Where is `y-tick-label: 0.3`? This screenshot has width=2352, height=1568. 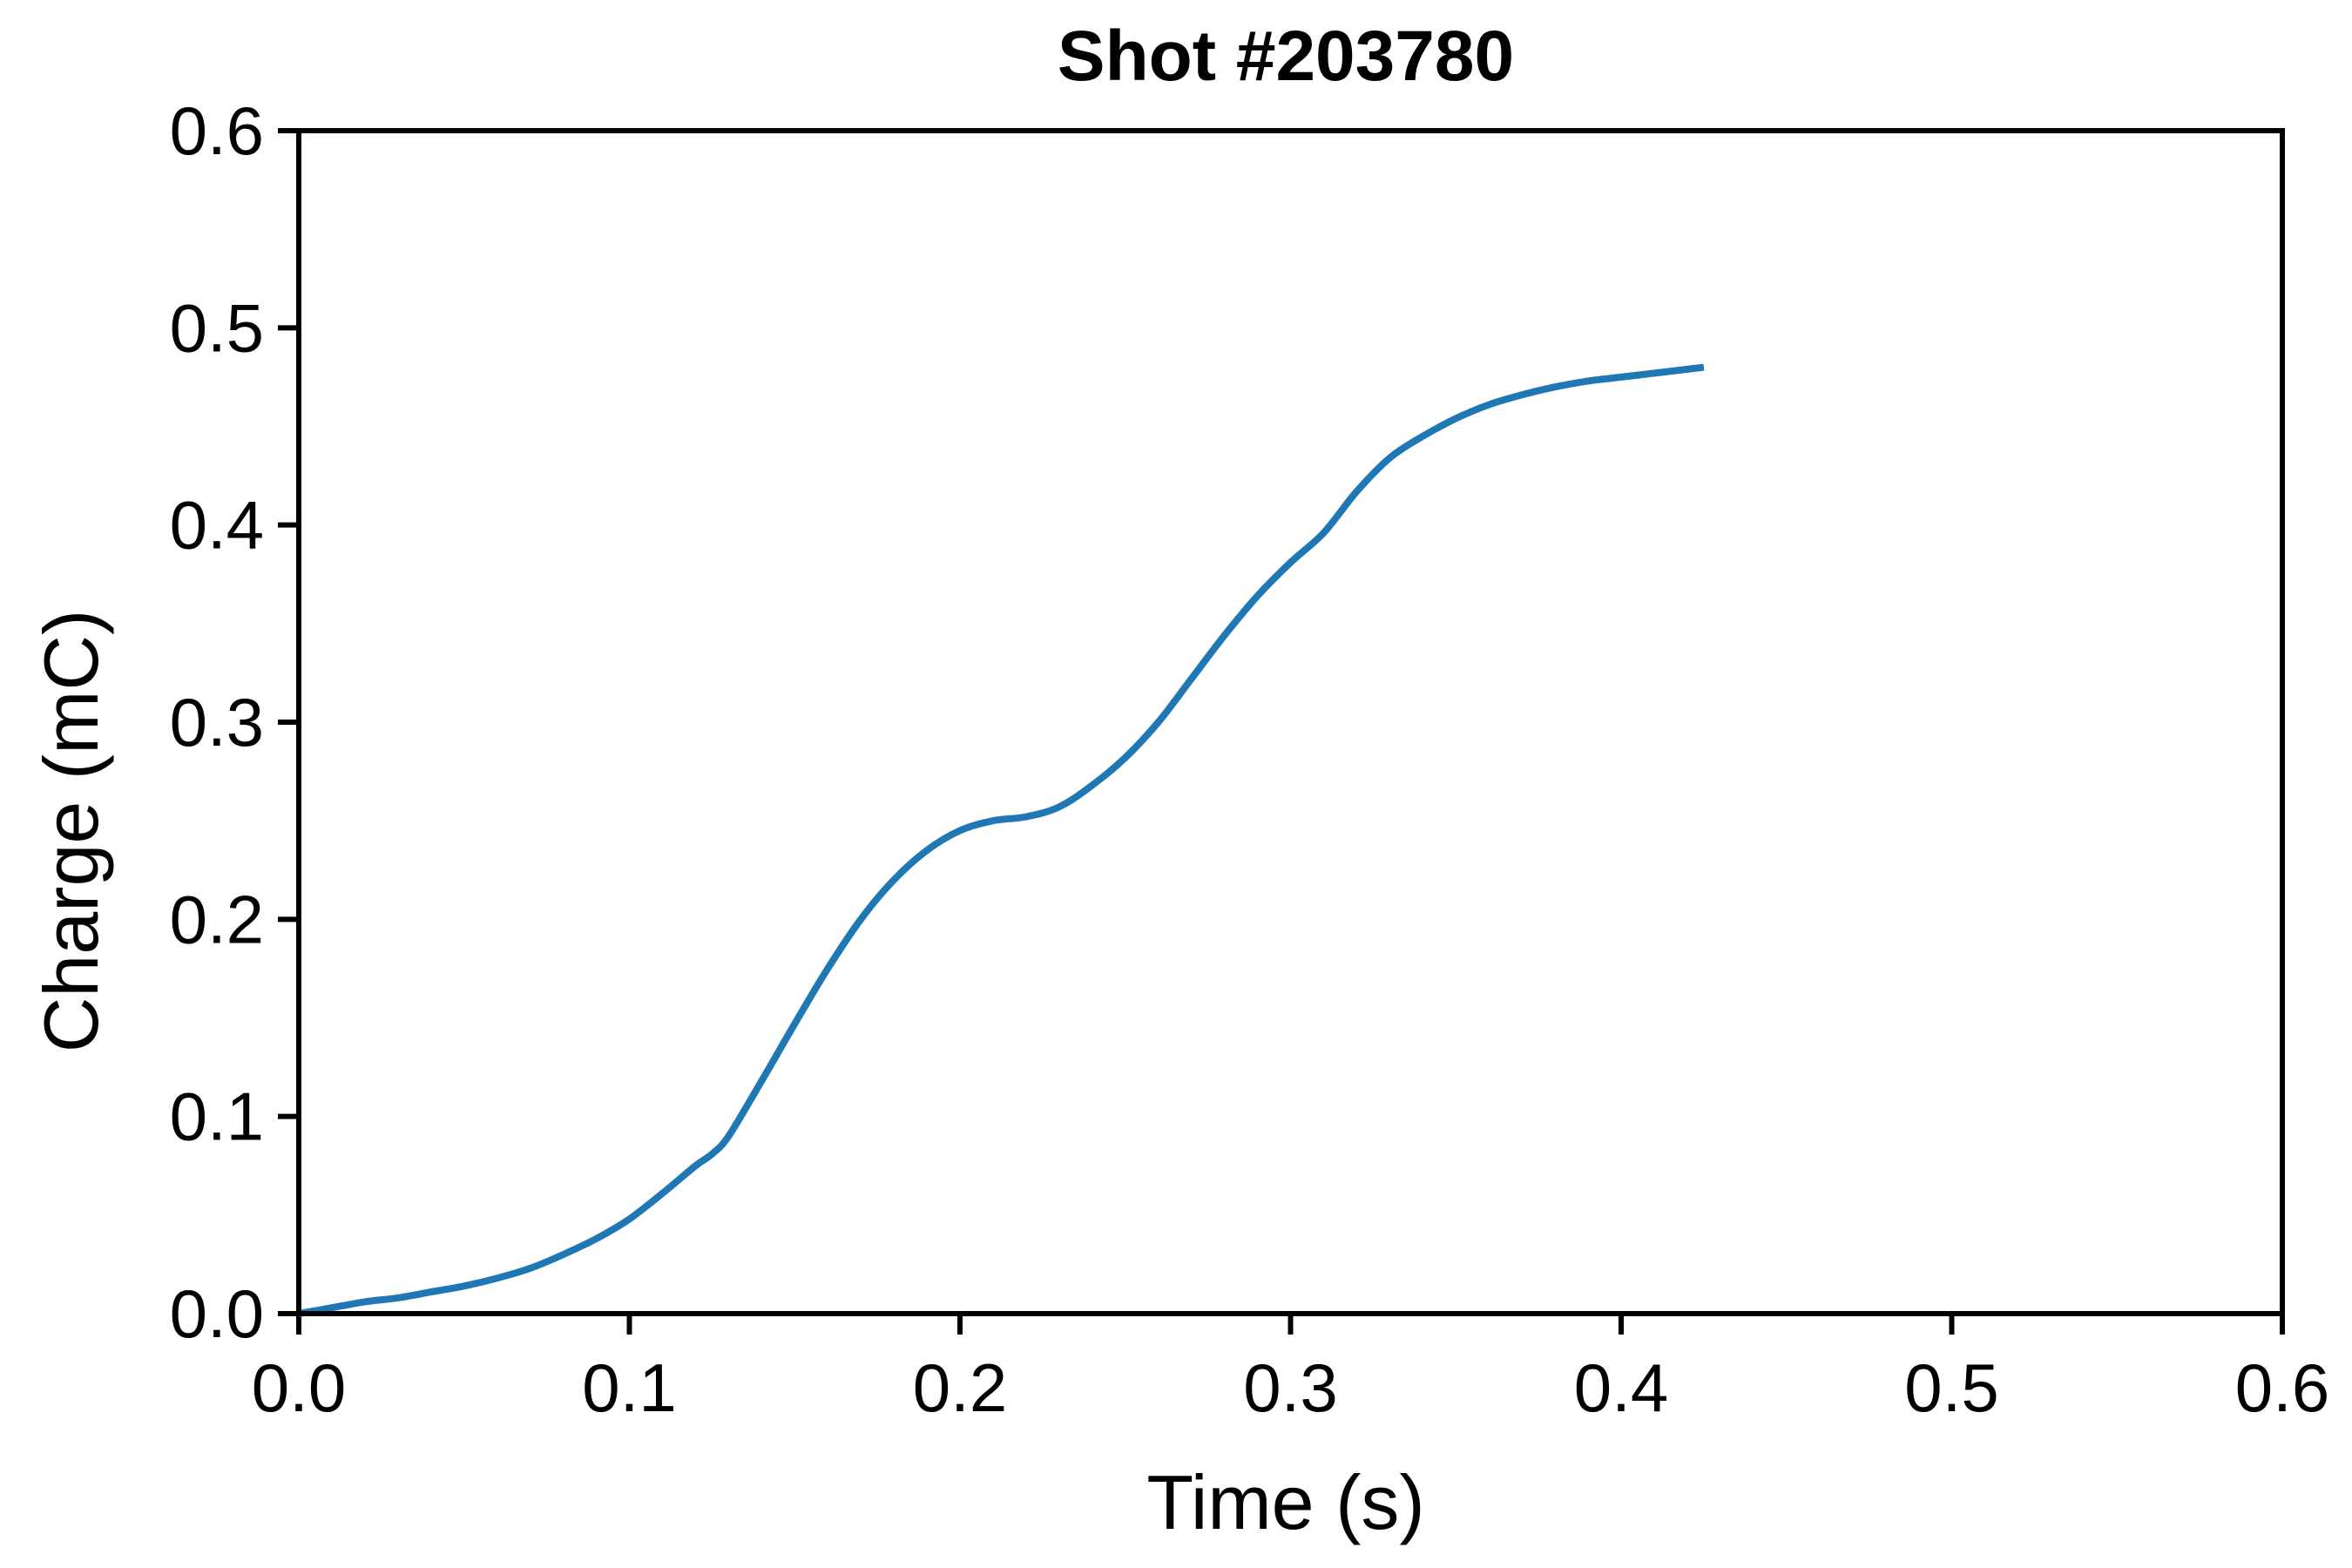
y-tick-label: 0.3 is located at coordinates (217, 722).